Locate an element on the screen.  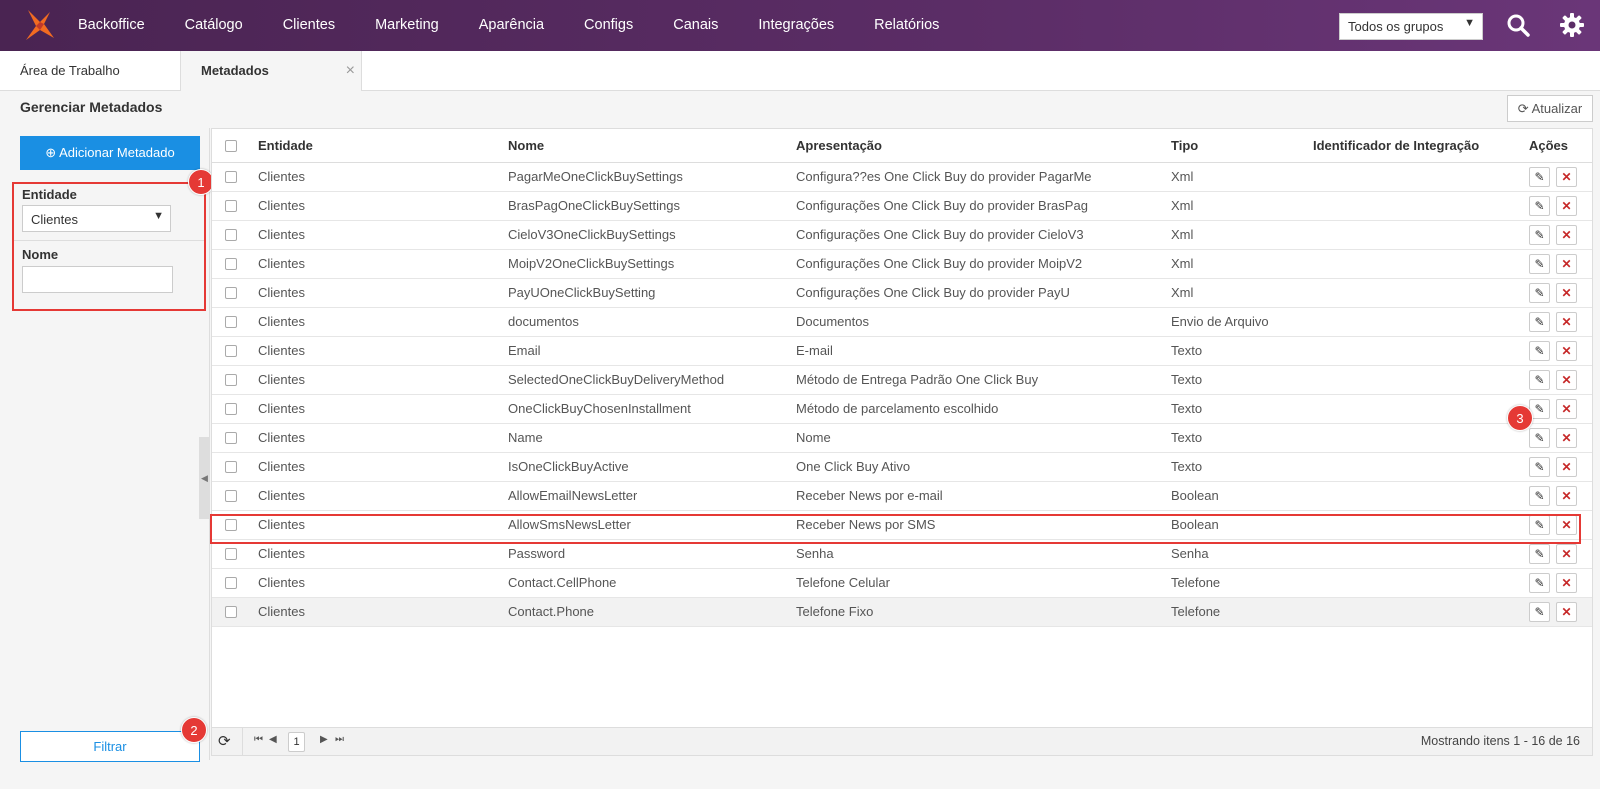
table-row: Clientes Password Senha Senha ✎ ✕ is located at coordinates (902, 554).